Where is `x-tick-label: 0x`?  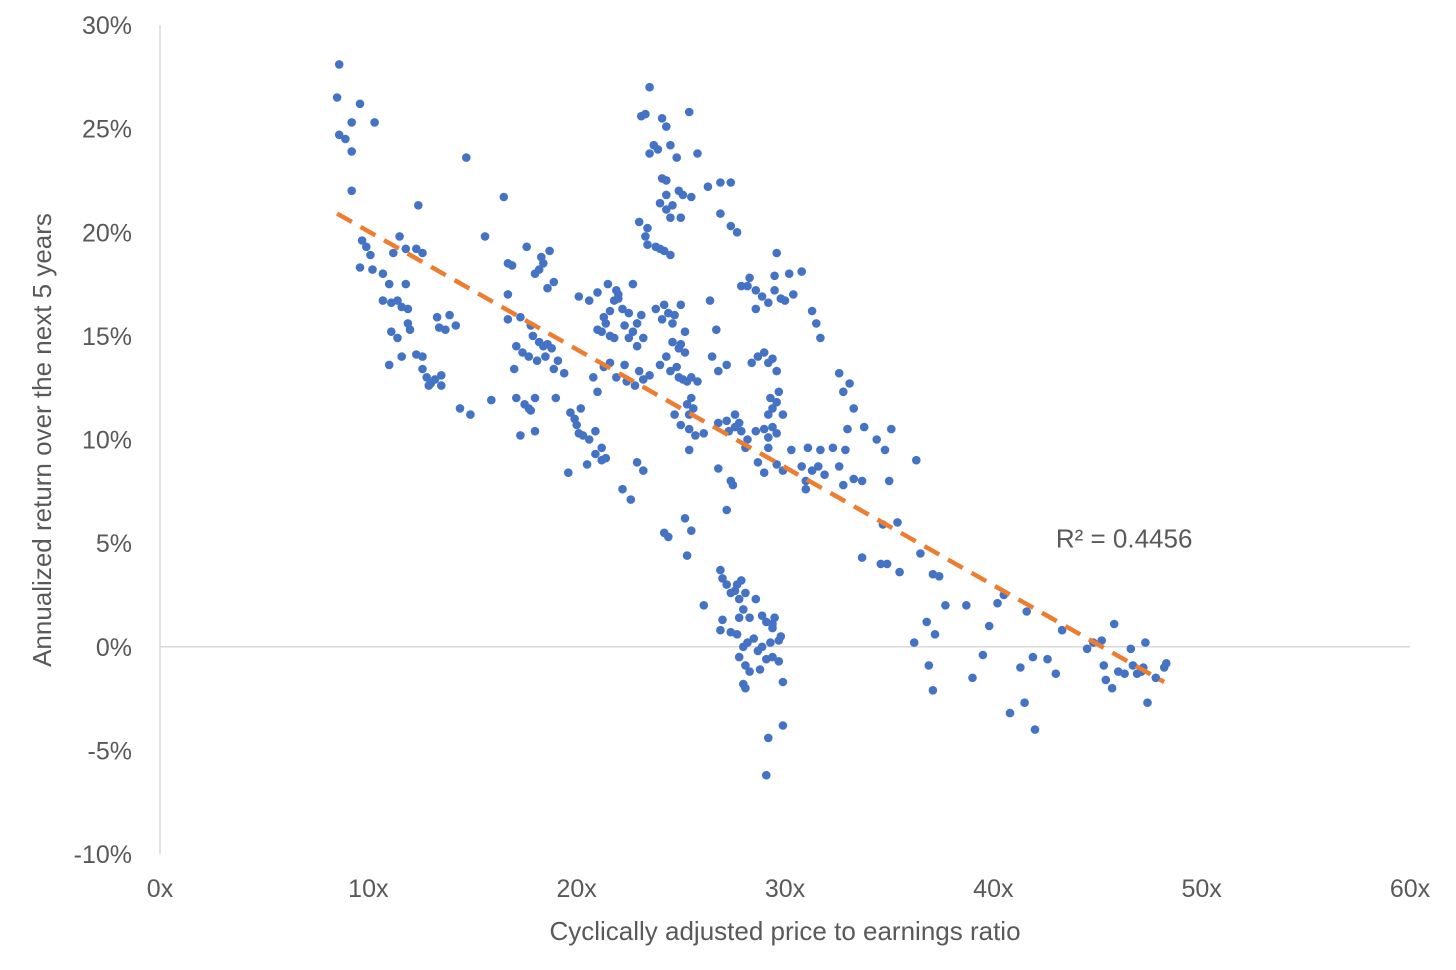 x-tick-label: 0x is located at coordinates (160, 889).